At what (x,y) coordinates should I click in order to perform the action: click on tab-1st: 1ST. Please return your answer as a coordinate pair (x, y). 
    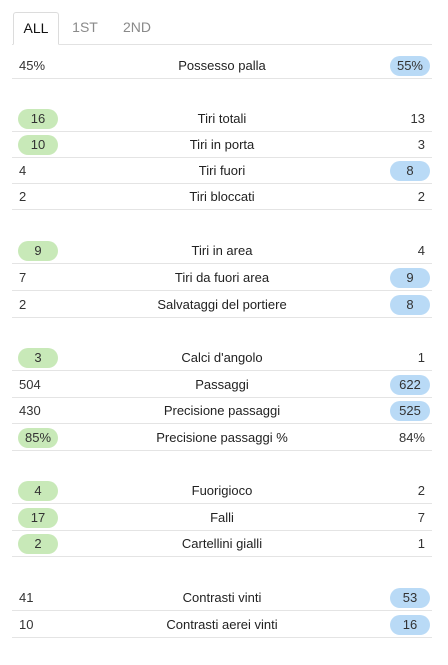
    Looking at the image, I should click on (85, 27).